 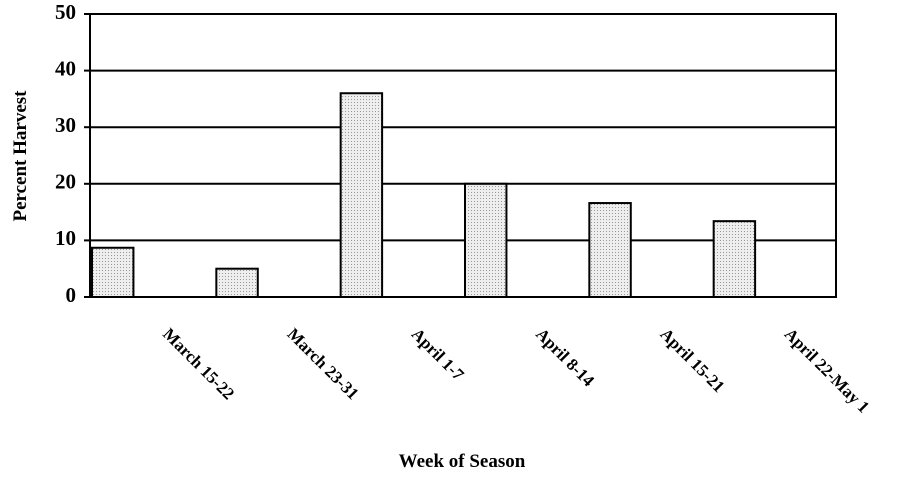 What do you see at coordinates (323, 363) in the screenshot?
I see `x-tick-label: March 23-31` at bounding box center [323, 363].